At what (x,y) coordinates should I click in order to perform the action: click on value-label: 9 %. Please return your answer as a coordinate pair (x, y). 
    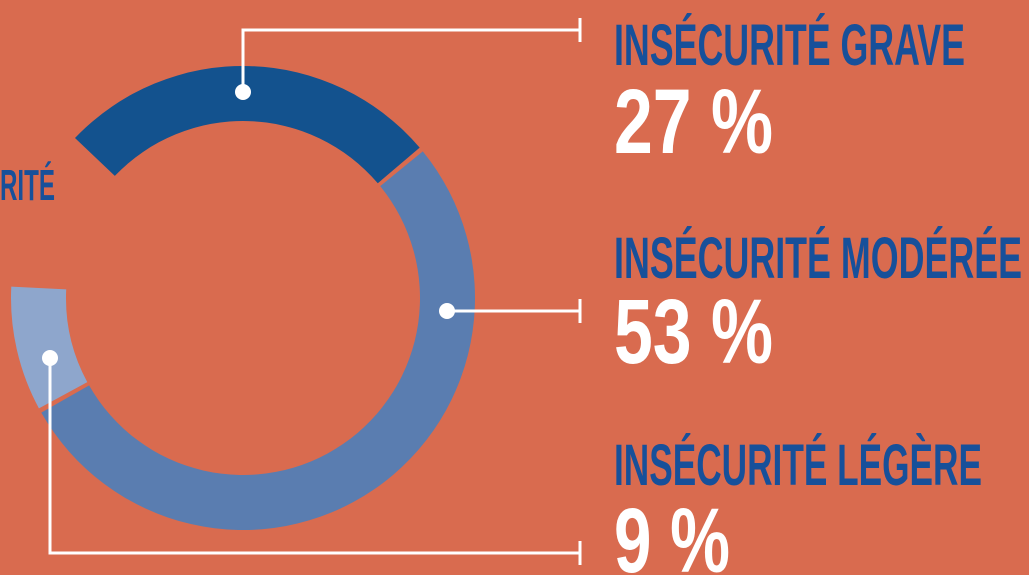
    Looking at the image, I should click on (672, 532).